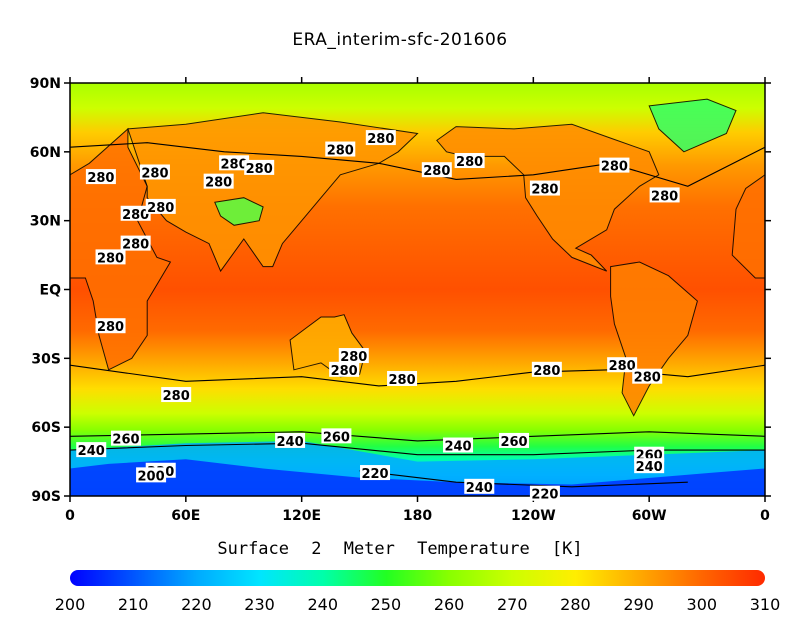 The height and width of the screenshot is (618, 800). What do you see at coordinates (185, 516) in the screenshot?
I see `lon-tick-label: 60E` at bounding box center [185, 516].